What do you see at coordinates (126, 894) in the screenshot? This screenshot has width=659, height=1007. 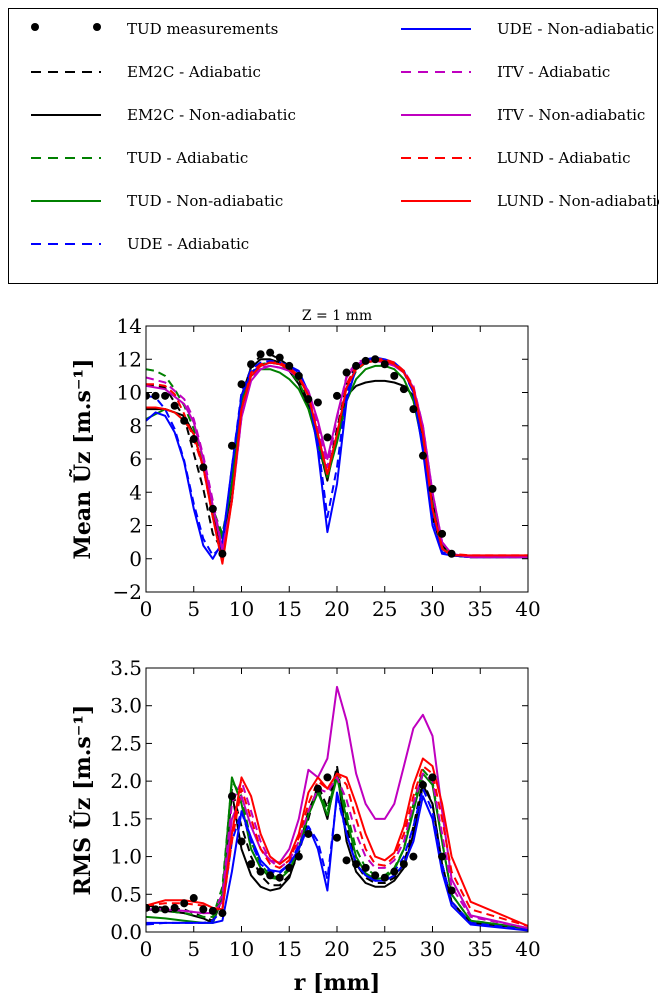 I see `y-tick-label: 0.5` at bounding box center [126, 894].